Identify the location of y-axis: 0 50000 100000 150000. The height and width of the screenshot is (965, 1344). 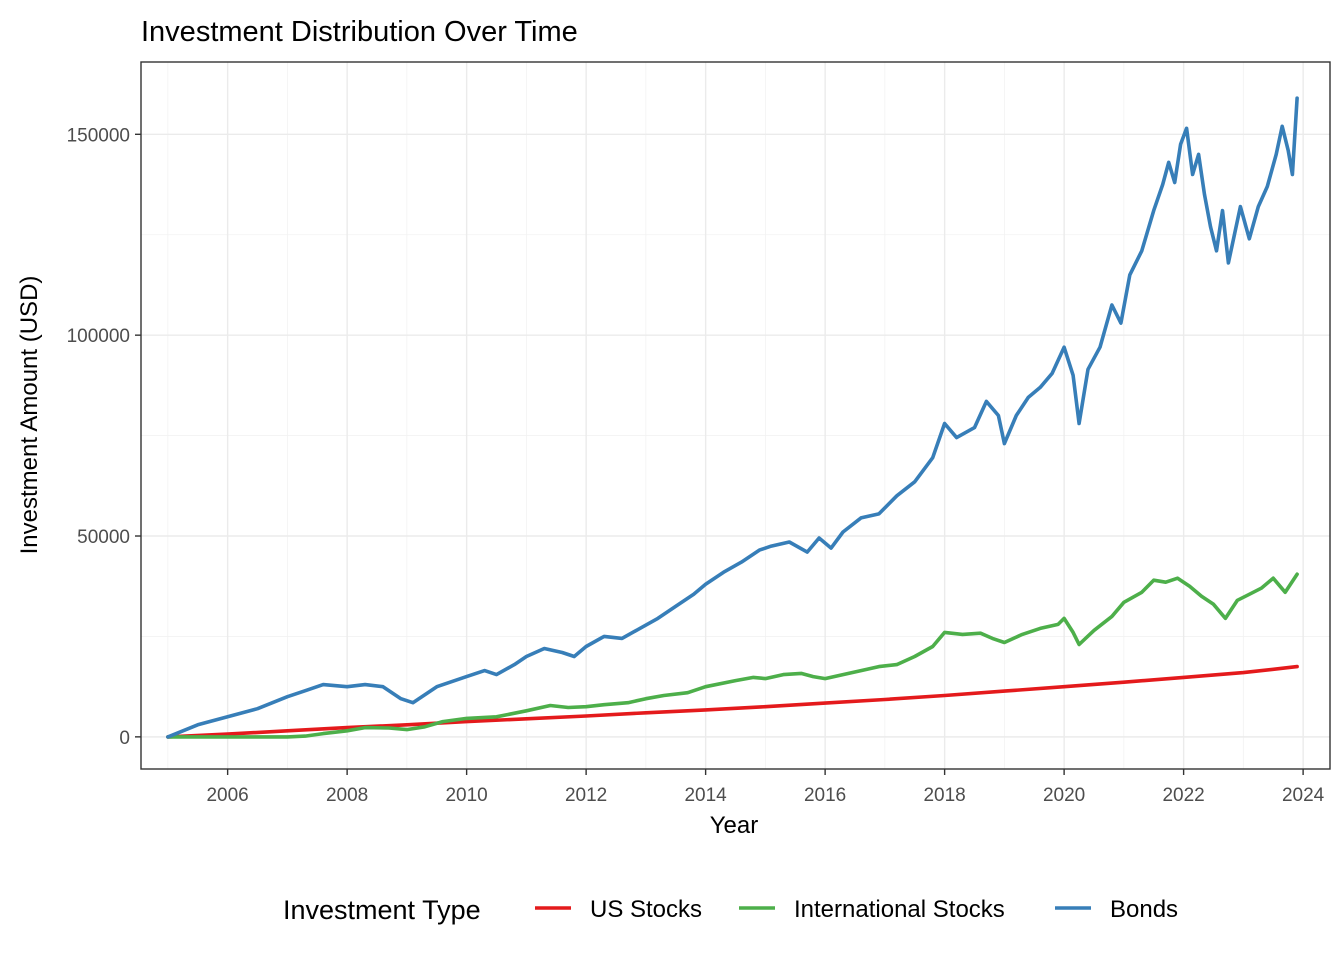
(104, 437).